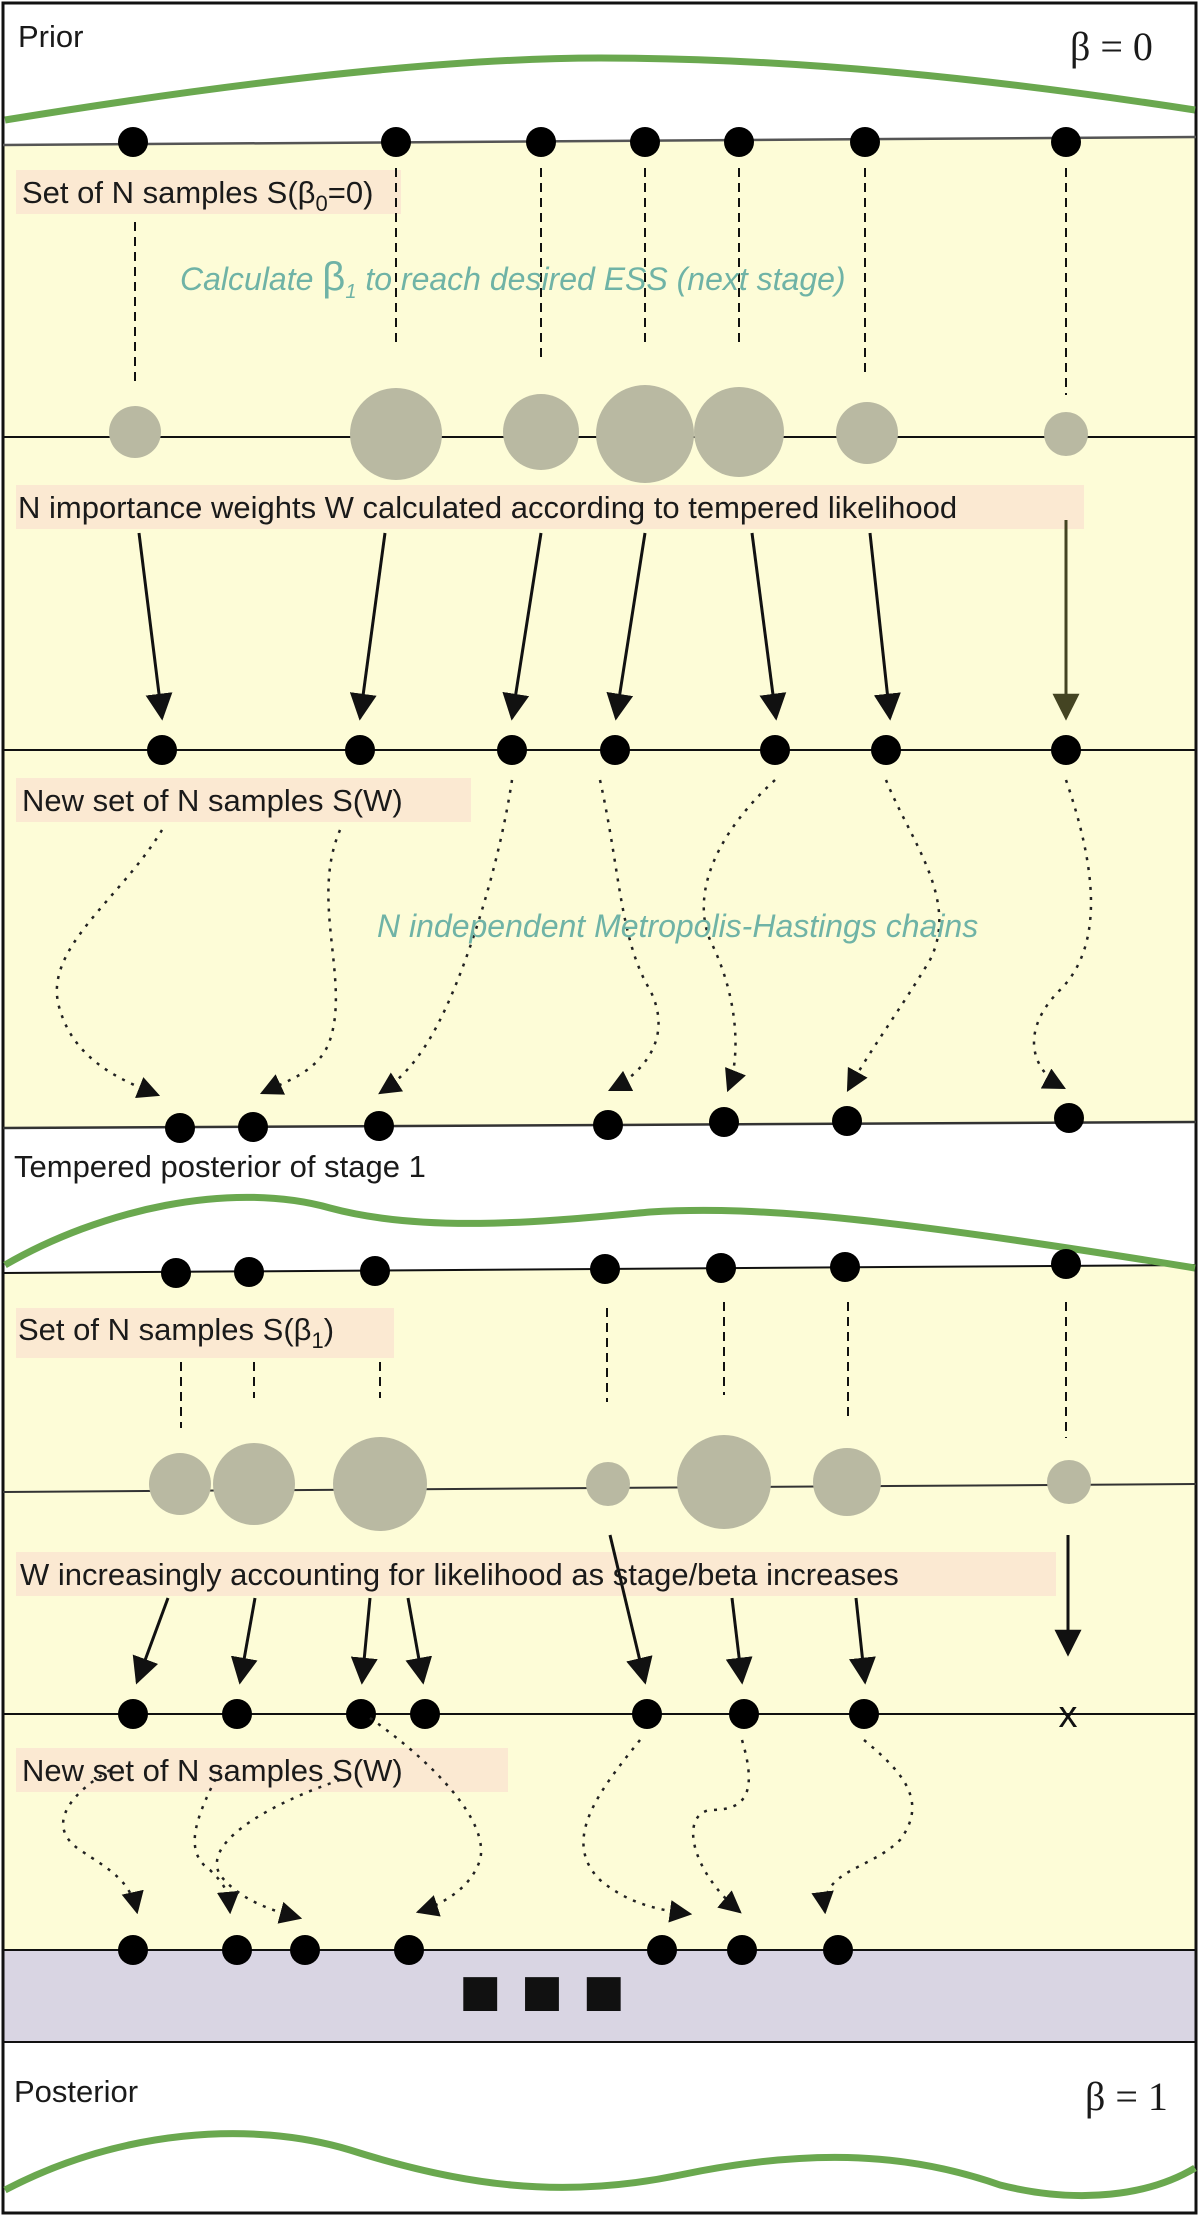 This screenshot has width=1200, height=2216. I want to click on samples-beta1-sub: 1, so click(318, 1340).